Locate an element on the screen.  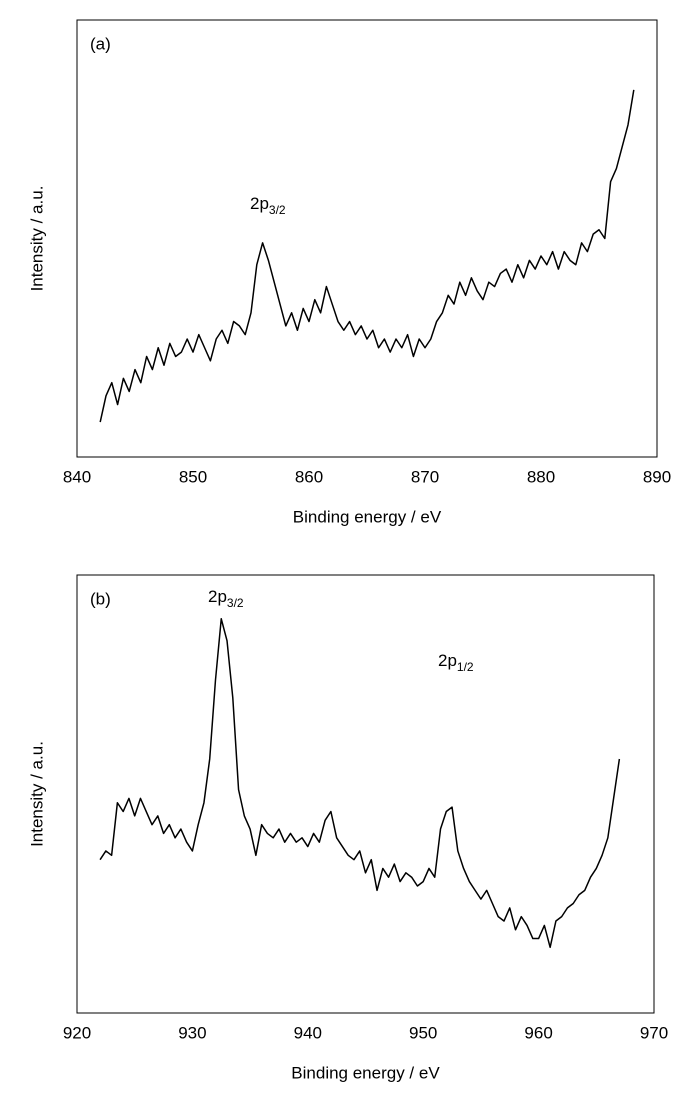
x-tick-label: 930 is located at coordinates (192, 1032).